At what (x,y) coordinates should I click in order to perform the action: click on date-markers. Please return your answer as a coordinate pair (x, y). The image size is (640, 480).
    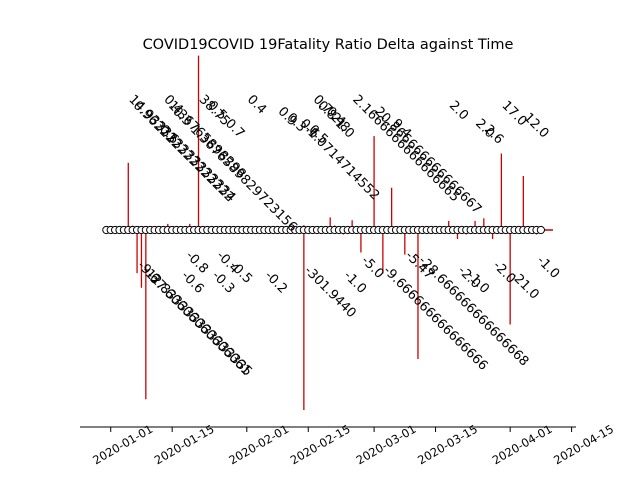
    Looking at the image, I should click on (323, 230).